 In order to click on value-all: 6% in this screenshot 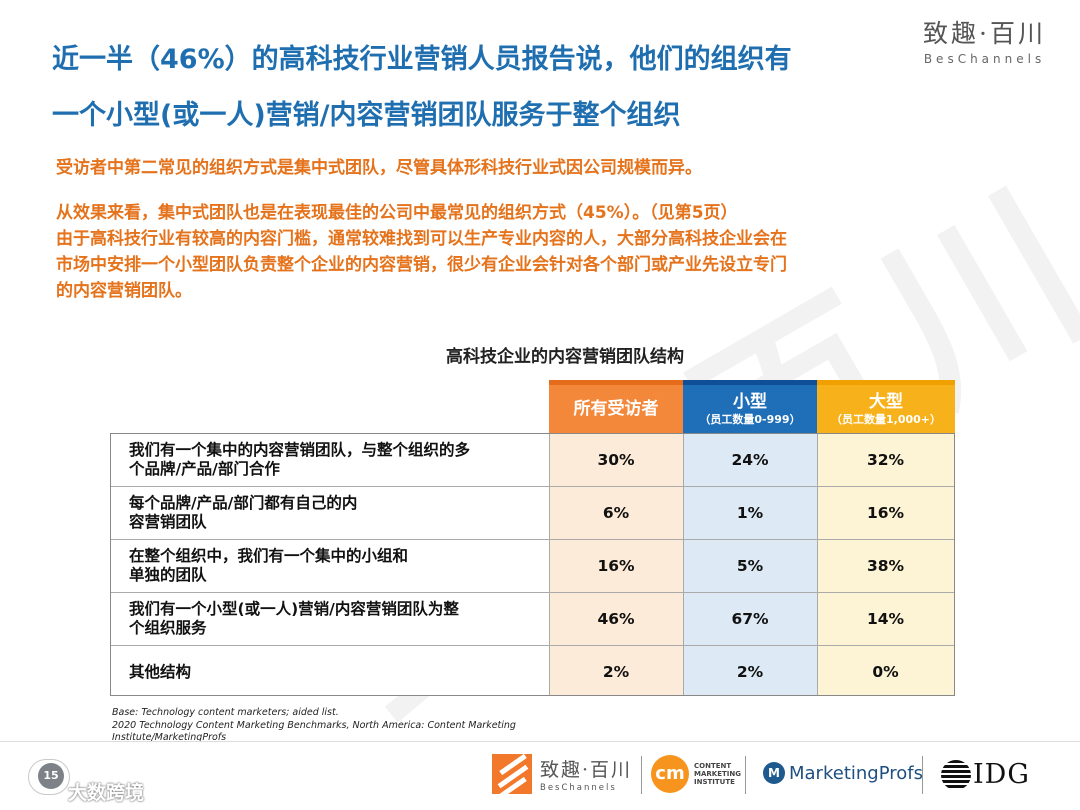, I will do `click(616, 513)`.